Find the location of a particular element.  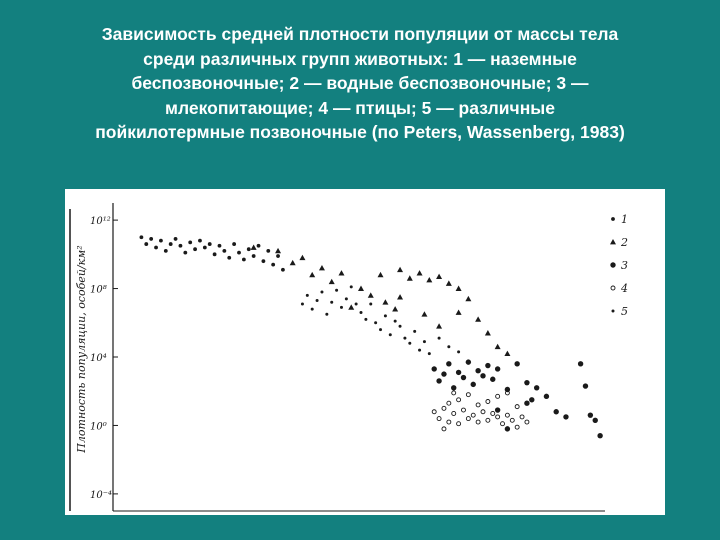

y-ticks: 10¹² 10⁸ 10⁴ 10⁰ 10⁻⁴ is located at coordinates (104, 358).